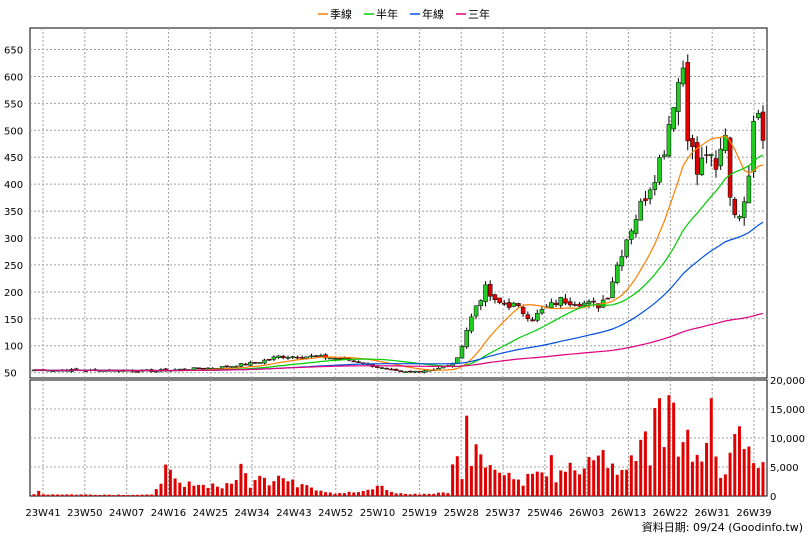 The width and height of the screenshot is (808, 540). Describe the element at coordinates (13, 185) in the screenshot. I see `price-tick-label: 400` at that location.